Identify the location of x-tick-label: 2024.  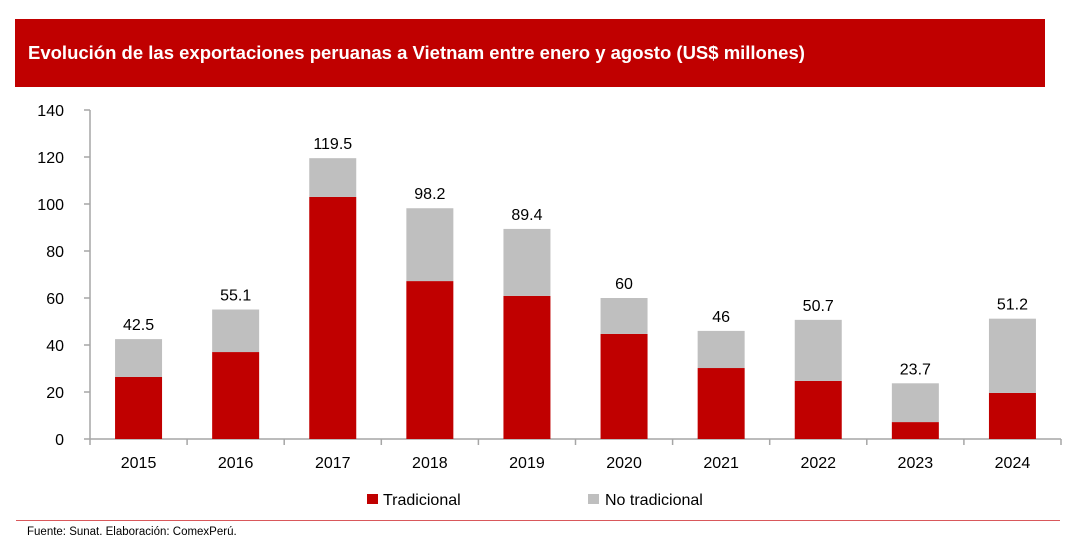
(1013, 463).